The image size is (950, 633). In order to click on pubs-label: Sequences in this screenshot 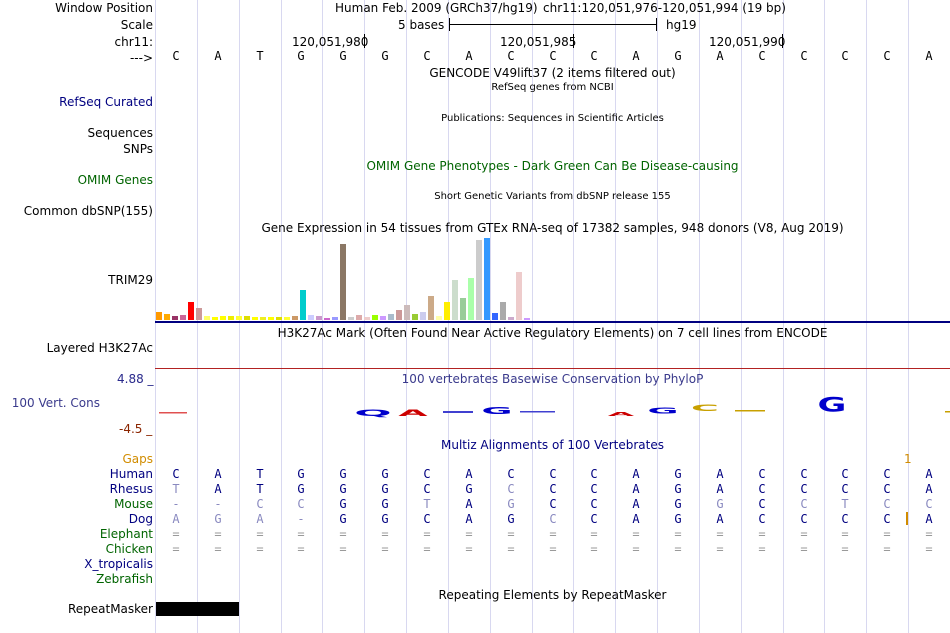, I will do `click(120, 133)`.